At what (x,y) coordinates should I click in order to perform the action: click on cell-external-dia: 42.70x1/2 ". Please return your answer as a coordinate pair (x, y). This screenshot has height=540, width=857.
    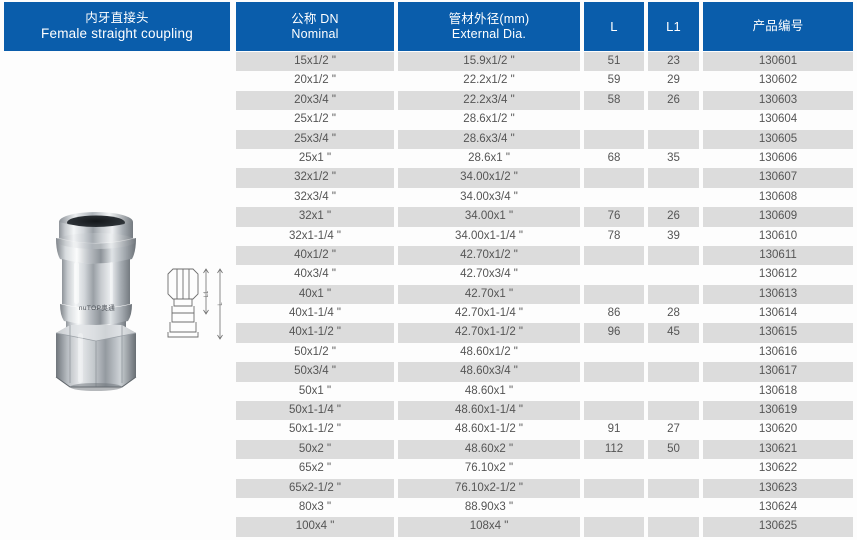
    Looking at the image, I should click on (489, 255).